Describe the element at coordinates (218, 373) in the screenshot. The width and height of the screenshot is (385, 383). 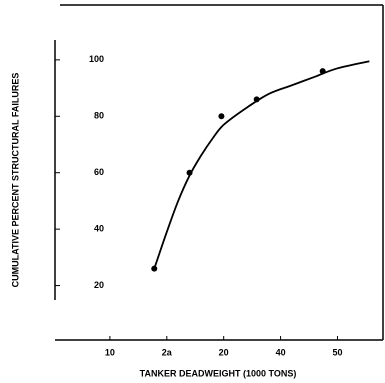
I see `x-axis-label: TANKER DEADWEIGHT (1000 TONS)` at that location.